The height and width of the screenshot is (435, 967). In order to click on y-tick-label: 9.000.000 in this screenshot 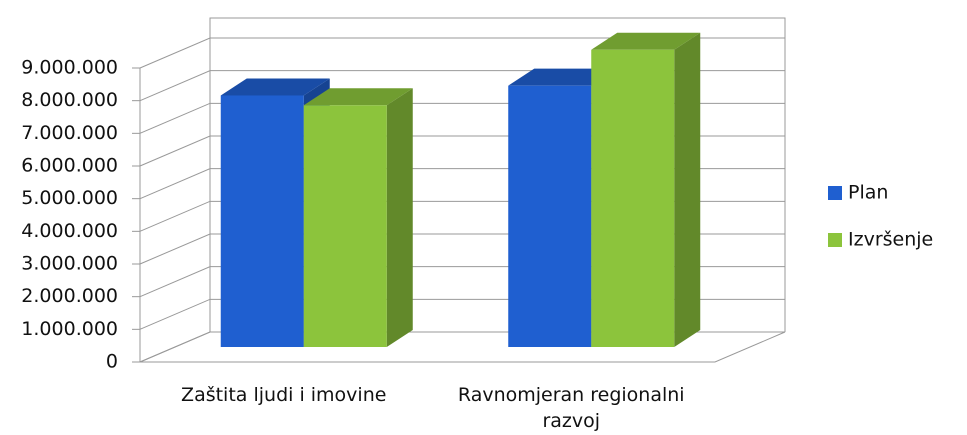, I will do `click(69, 68)`.